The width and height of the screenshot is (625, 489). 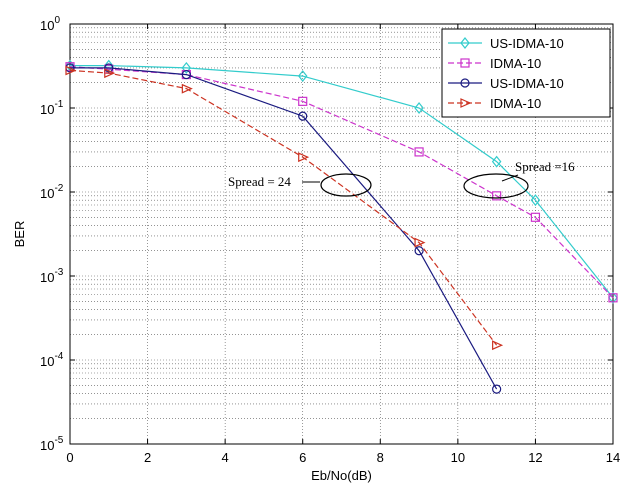 I want to click on x-tick-label: 12, so click(x=535, y=457).